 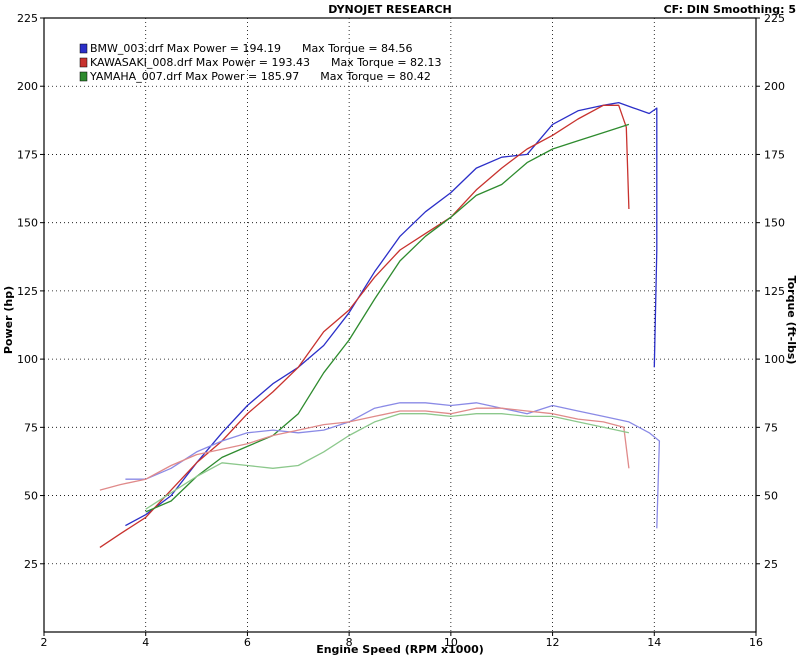 I want to click on x-tick-label: 16, so click(x=756, y=642).